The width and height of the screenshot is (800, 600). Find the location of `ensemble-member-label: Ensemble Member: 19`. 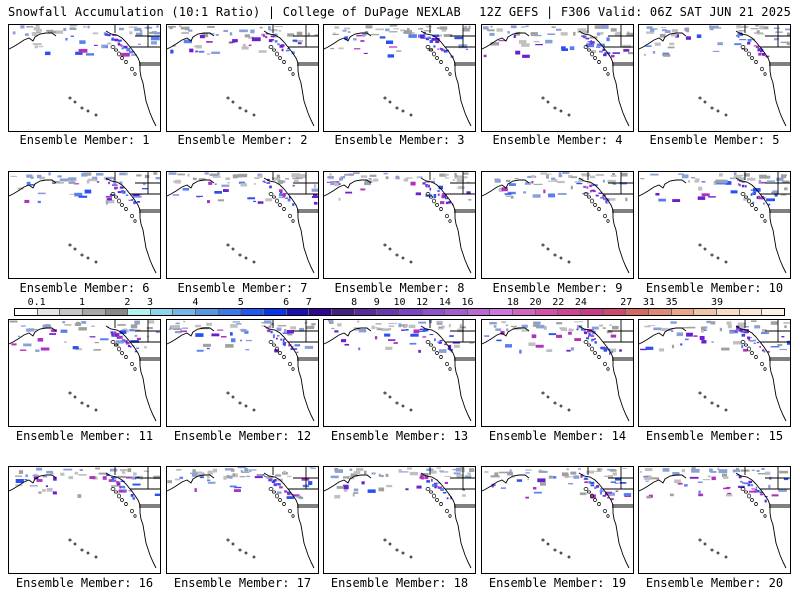

ensemble-member-label: Ensemble Member: 19 is located at coordinates (557, 583).